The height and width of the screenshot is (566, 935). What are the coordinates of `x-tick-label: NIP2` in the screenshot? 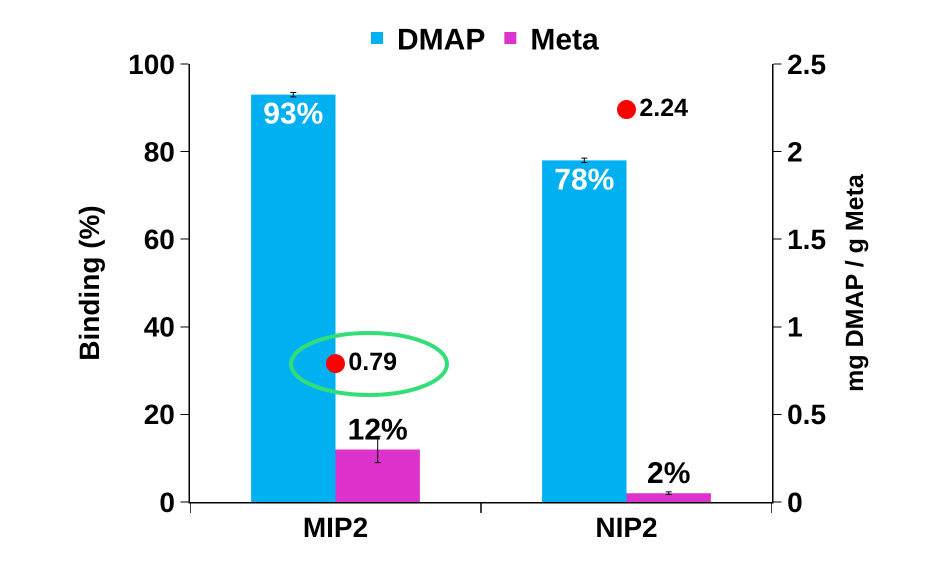 It's located at (626, 528).